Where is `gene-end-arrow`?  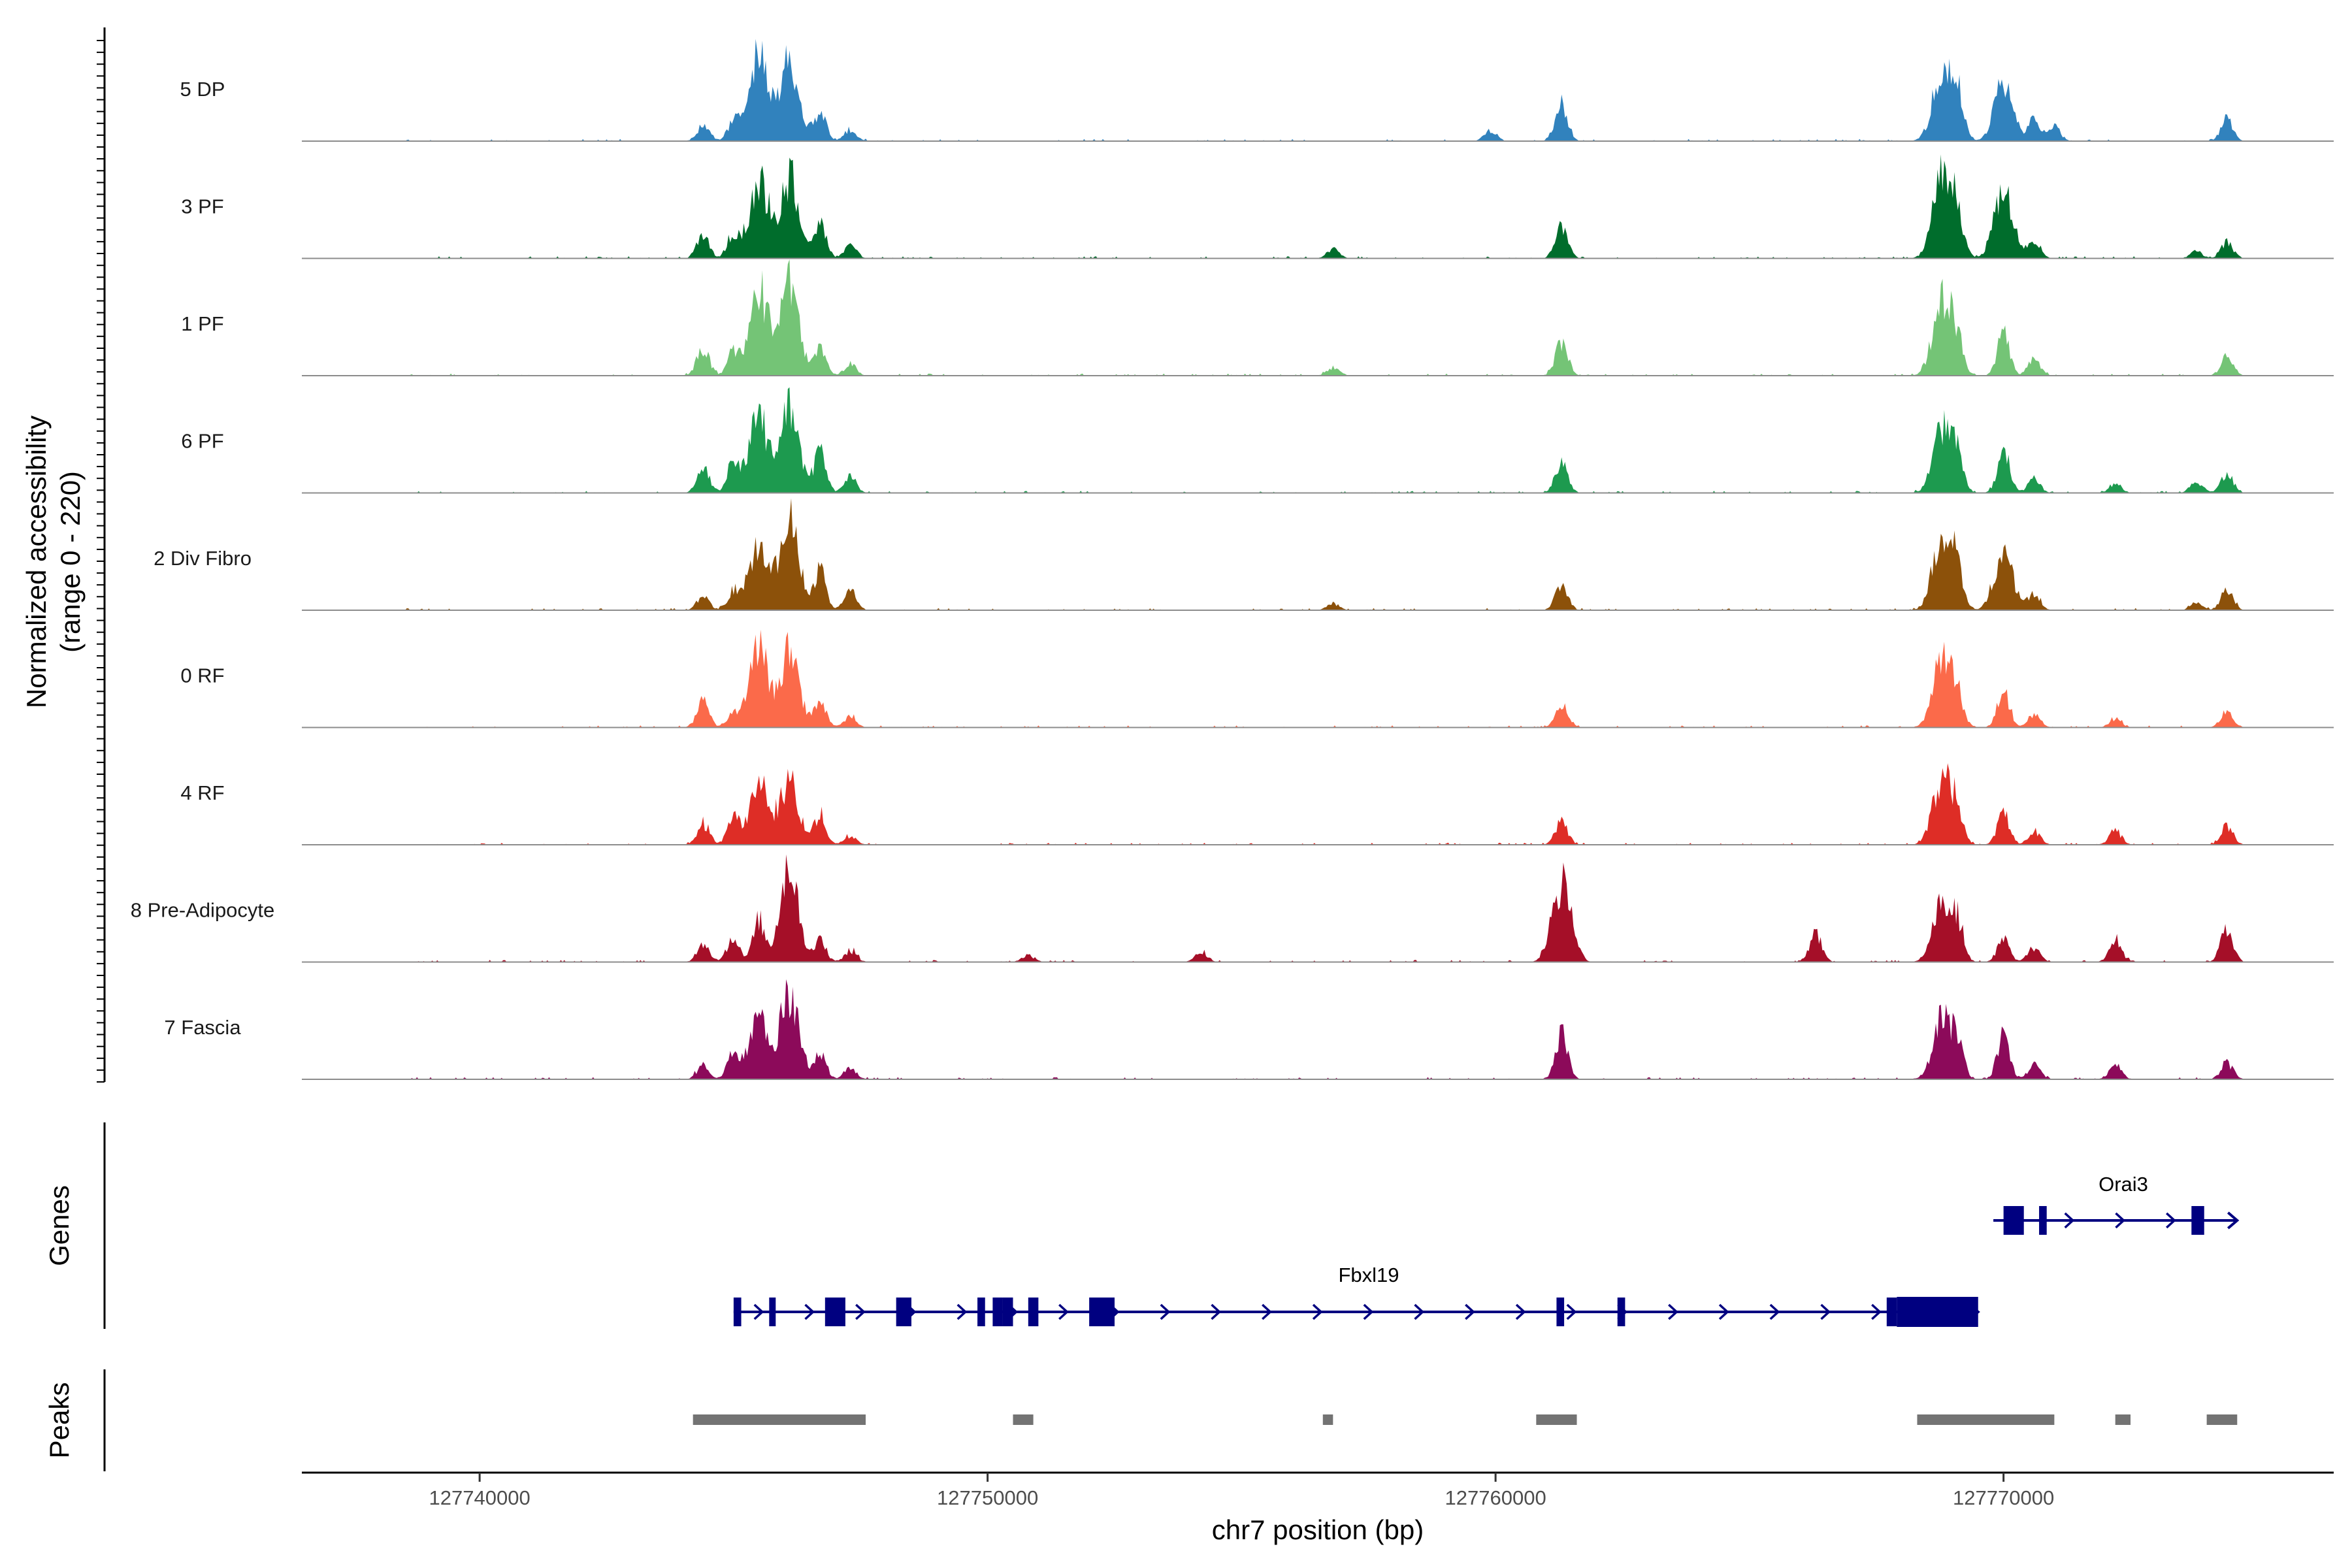 gene-end-arrow is located at coordinates (2233, 1220).